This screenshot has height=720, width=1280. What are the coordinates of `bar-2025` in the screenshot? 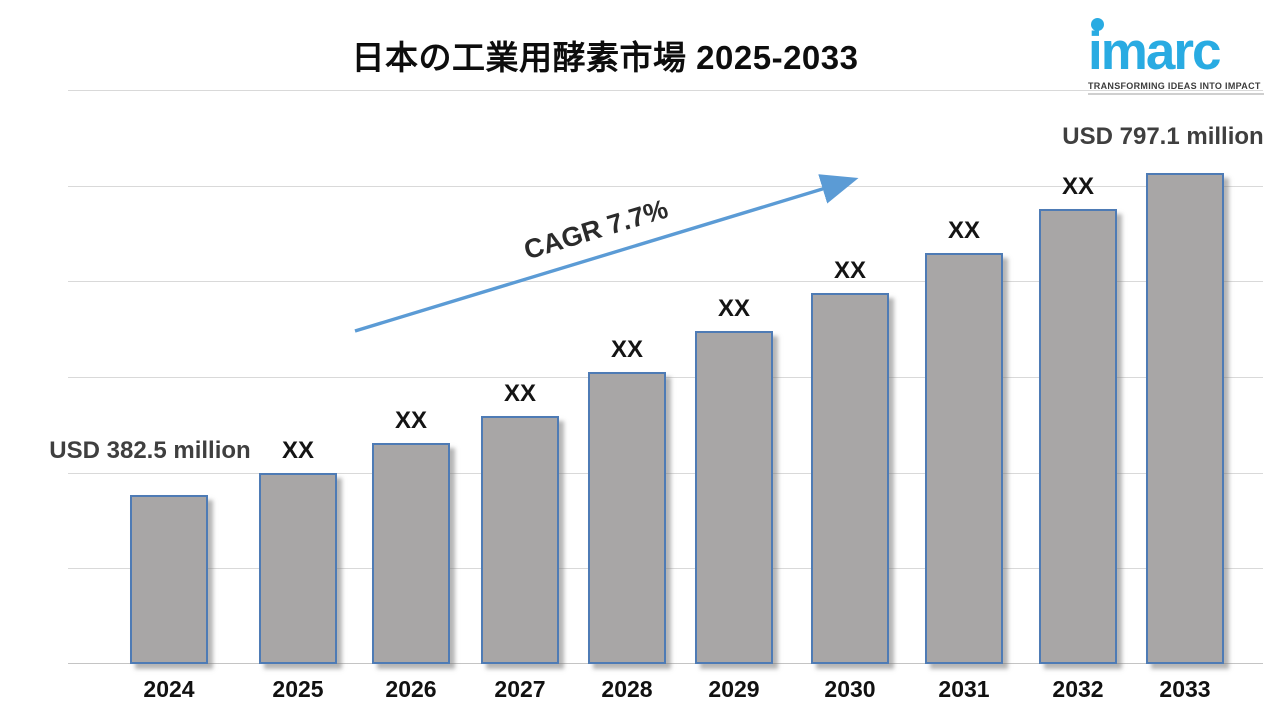 It's located at (298, 568).